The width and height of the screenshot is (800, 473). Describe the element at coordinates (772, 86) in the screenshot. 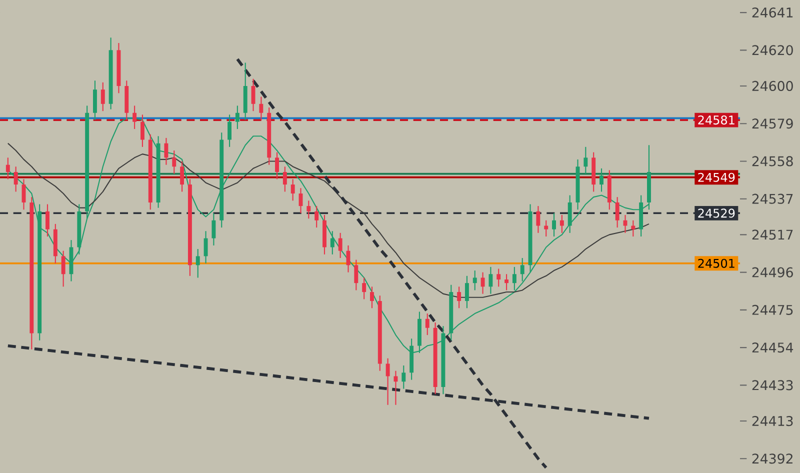

I see `y-tick-label: 24600` at that location.